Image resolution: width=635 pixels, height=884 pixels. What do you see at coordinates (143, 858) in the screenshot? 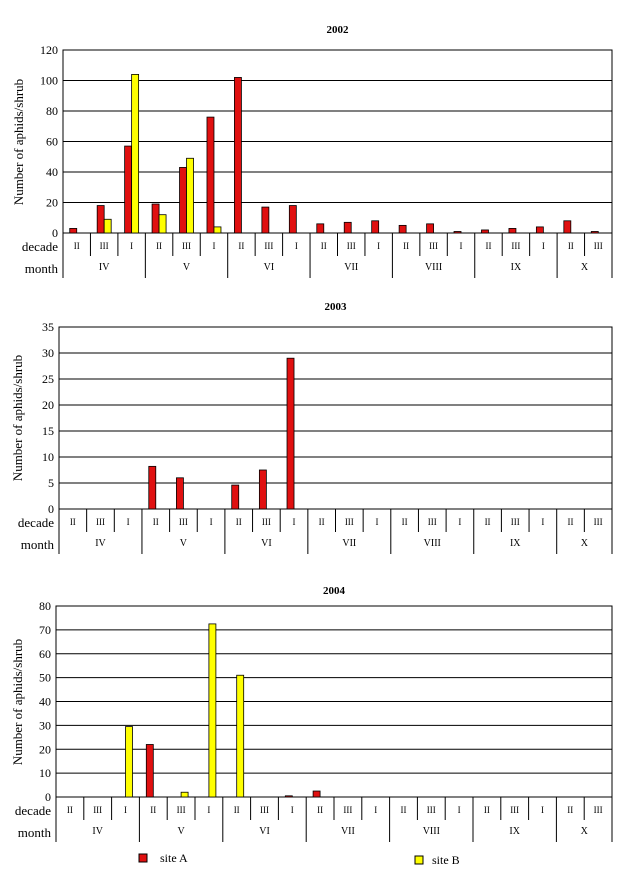
I see `legend-swatch-site-a` at bounding box center [143, 858].